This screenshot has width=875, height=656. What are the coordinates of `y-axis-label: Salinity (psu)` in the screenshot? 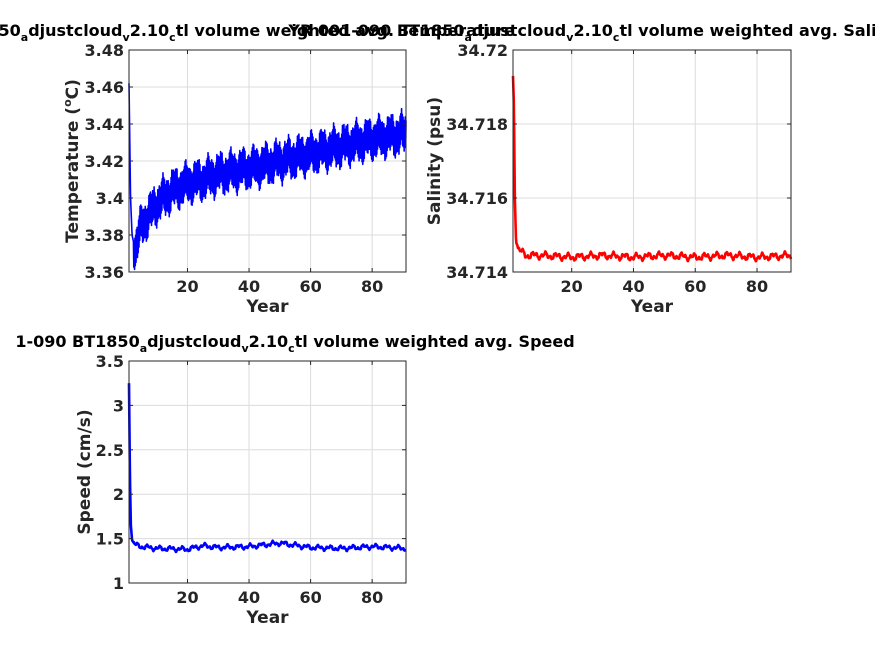 It's located at (435, 161).